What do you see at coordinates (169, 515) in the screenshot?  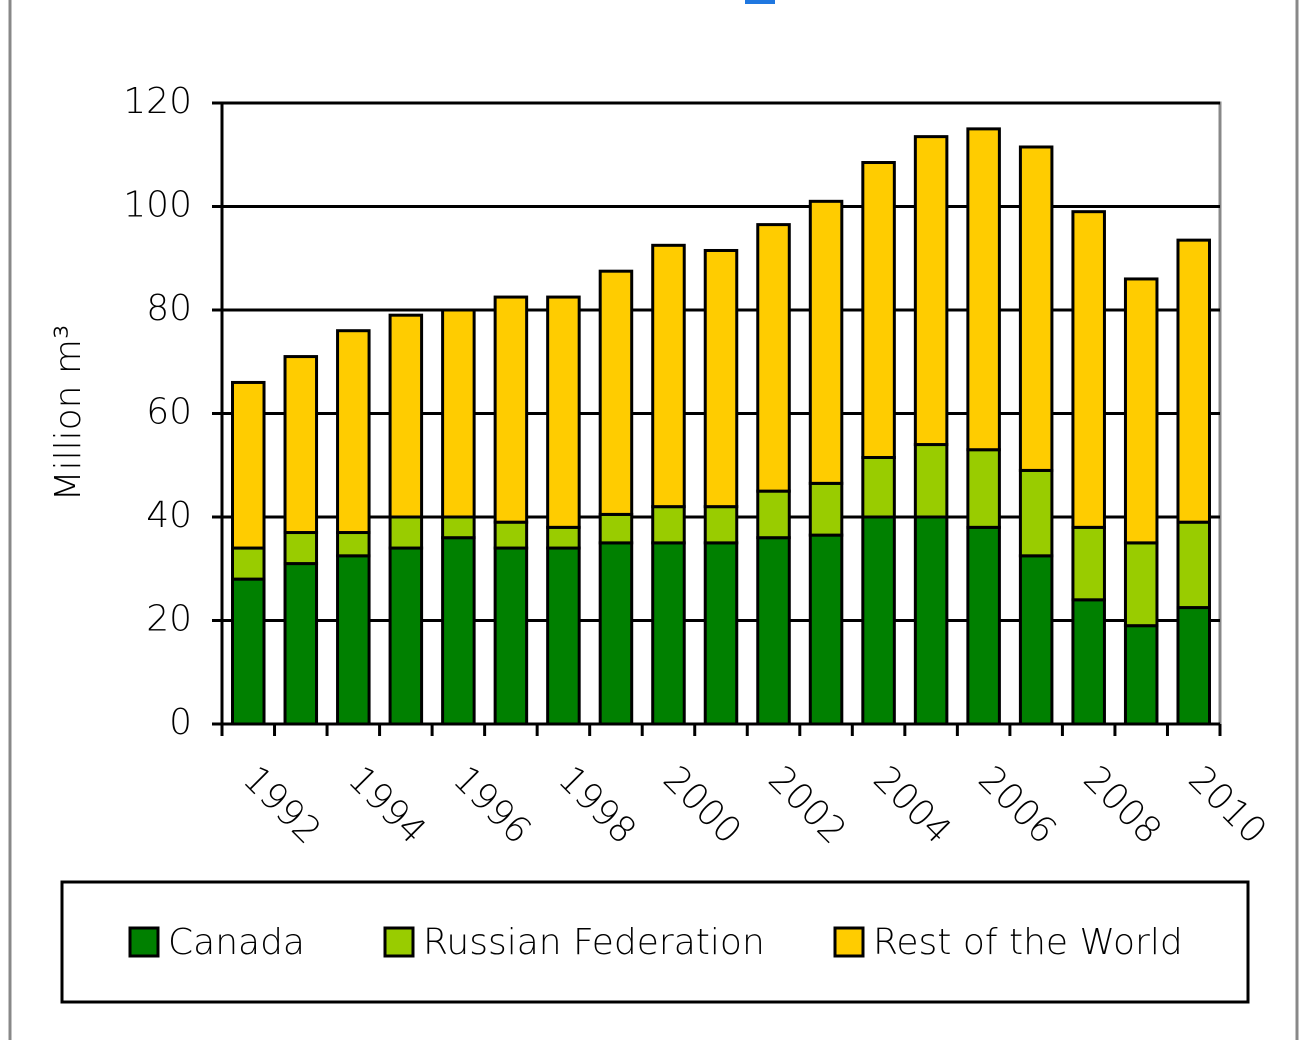 I see `y-tick-label: 40` at bounding box center [169, 515].